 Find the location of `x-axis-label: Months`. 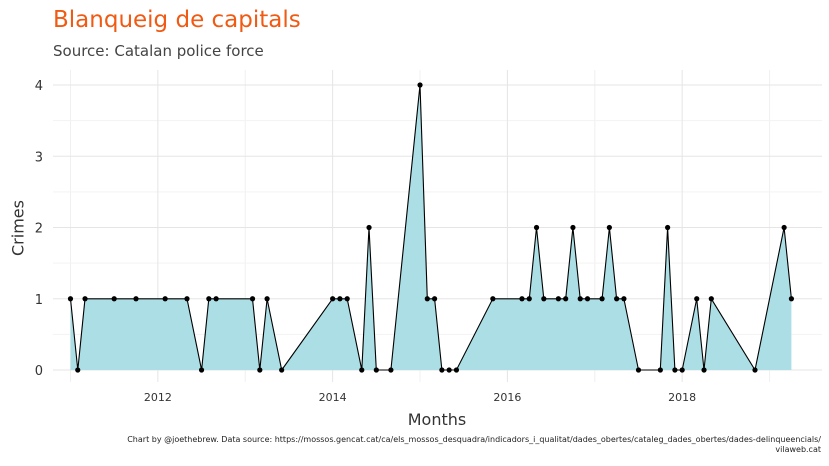

x-axis-label: Months is located at coordinates (437, 419).